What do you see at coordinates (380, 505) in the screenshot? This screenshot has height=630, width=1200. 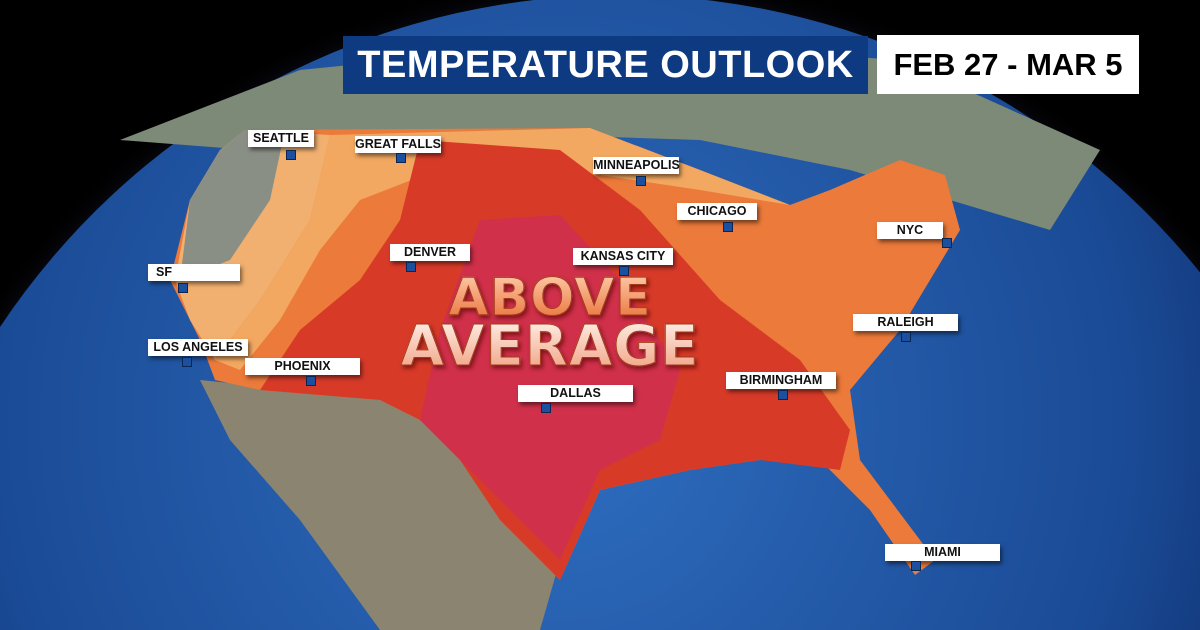 I see `mexico-land` at bounding box center [380, 505].